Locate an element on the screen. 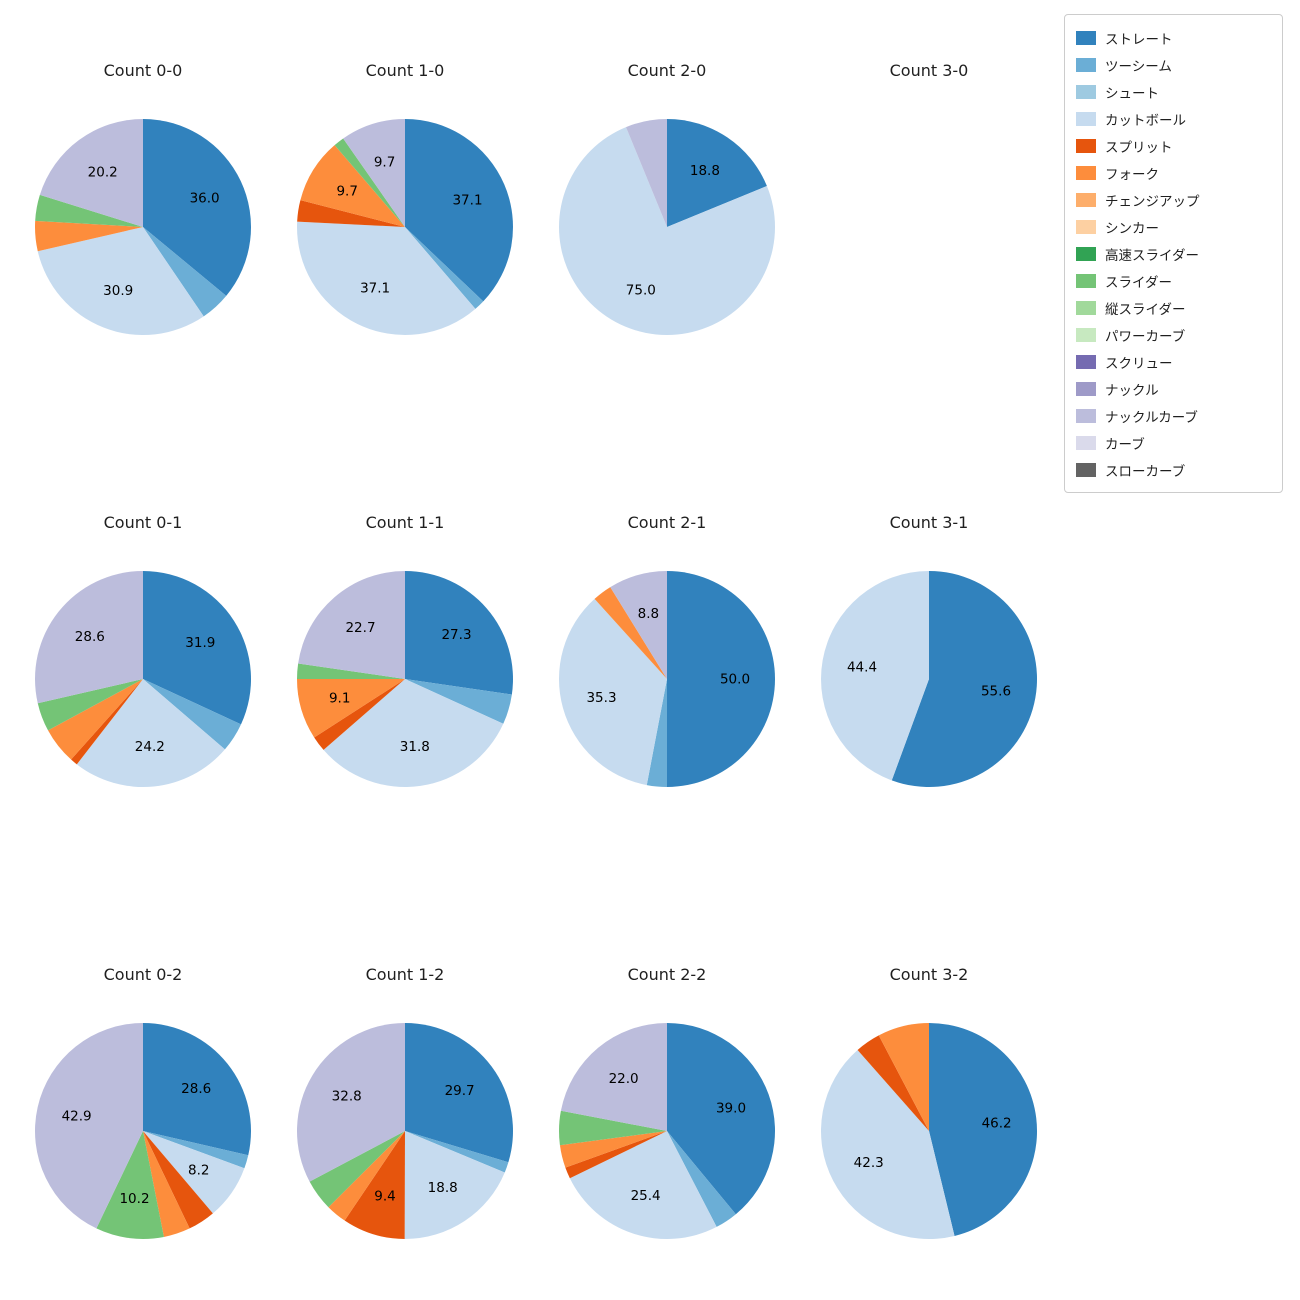 The image size is (1300, 1300). legend-label: 縦スライダー is located at coordinates (1145, 309).